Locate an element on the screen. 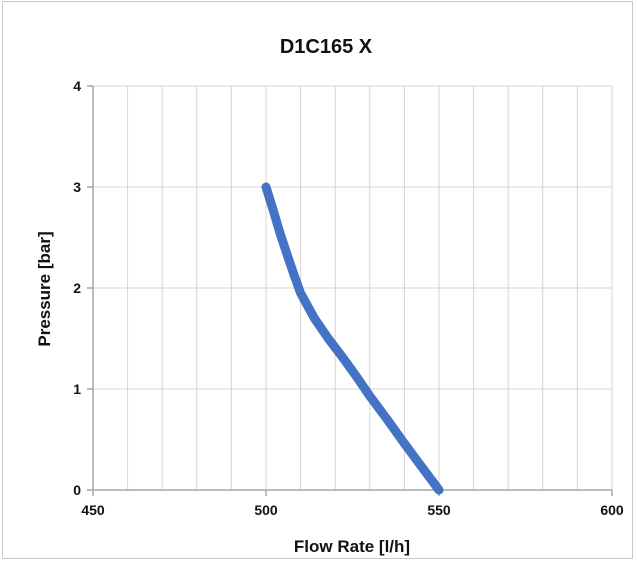 This screenshot has height=563, width=637. y-tick-labels: 0 1 2 3 4 is located at coordinates (77, 288).